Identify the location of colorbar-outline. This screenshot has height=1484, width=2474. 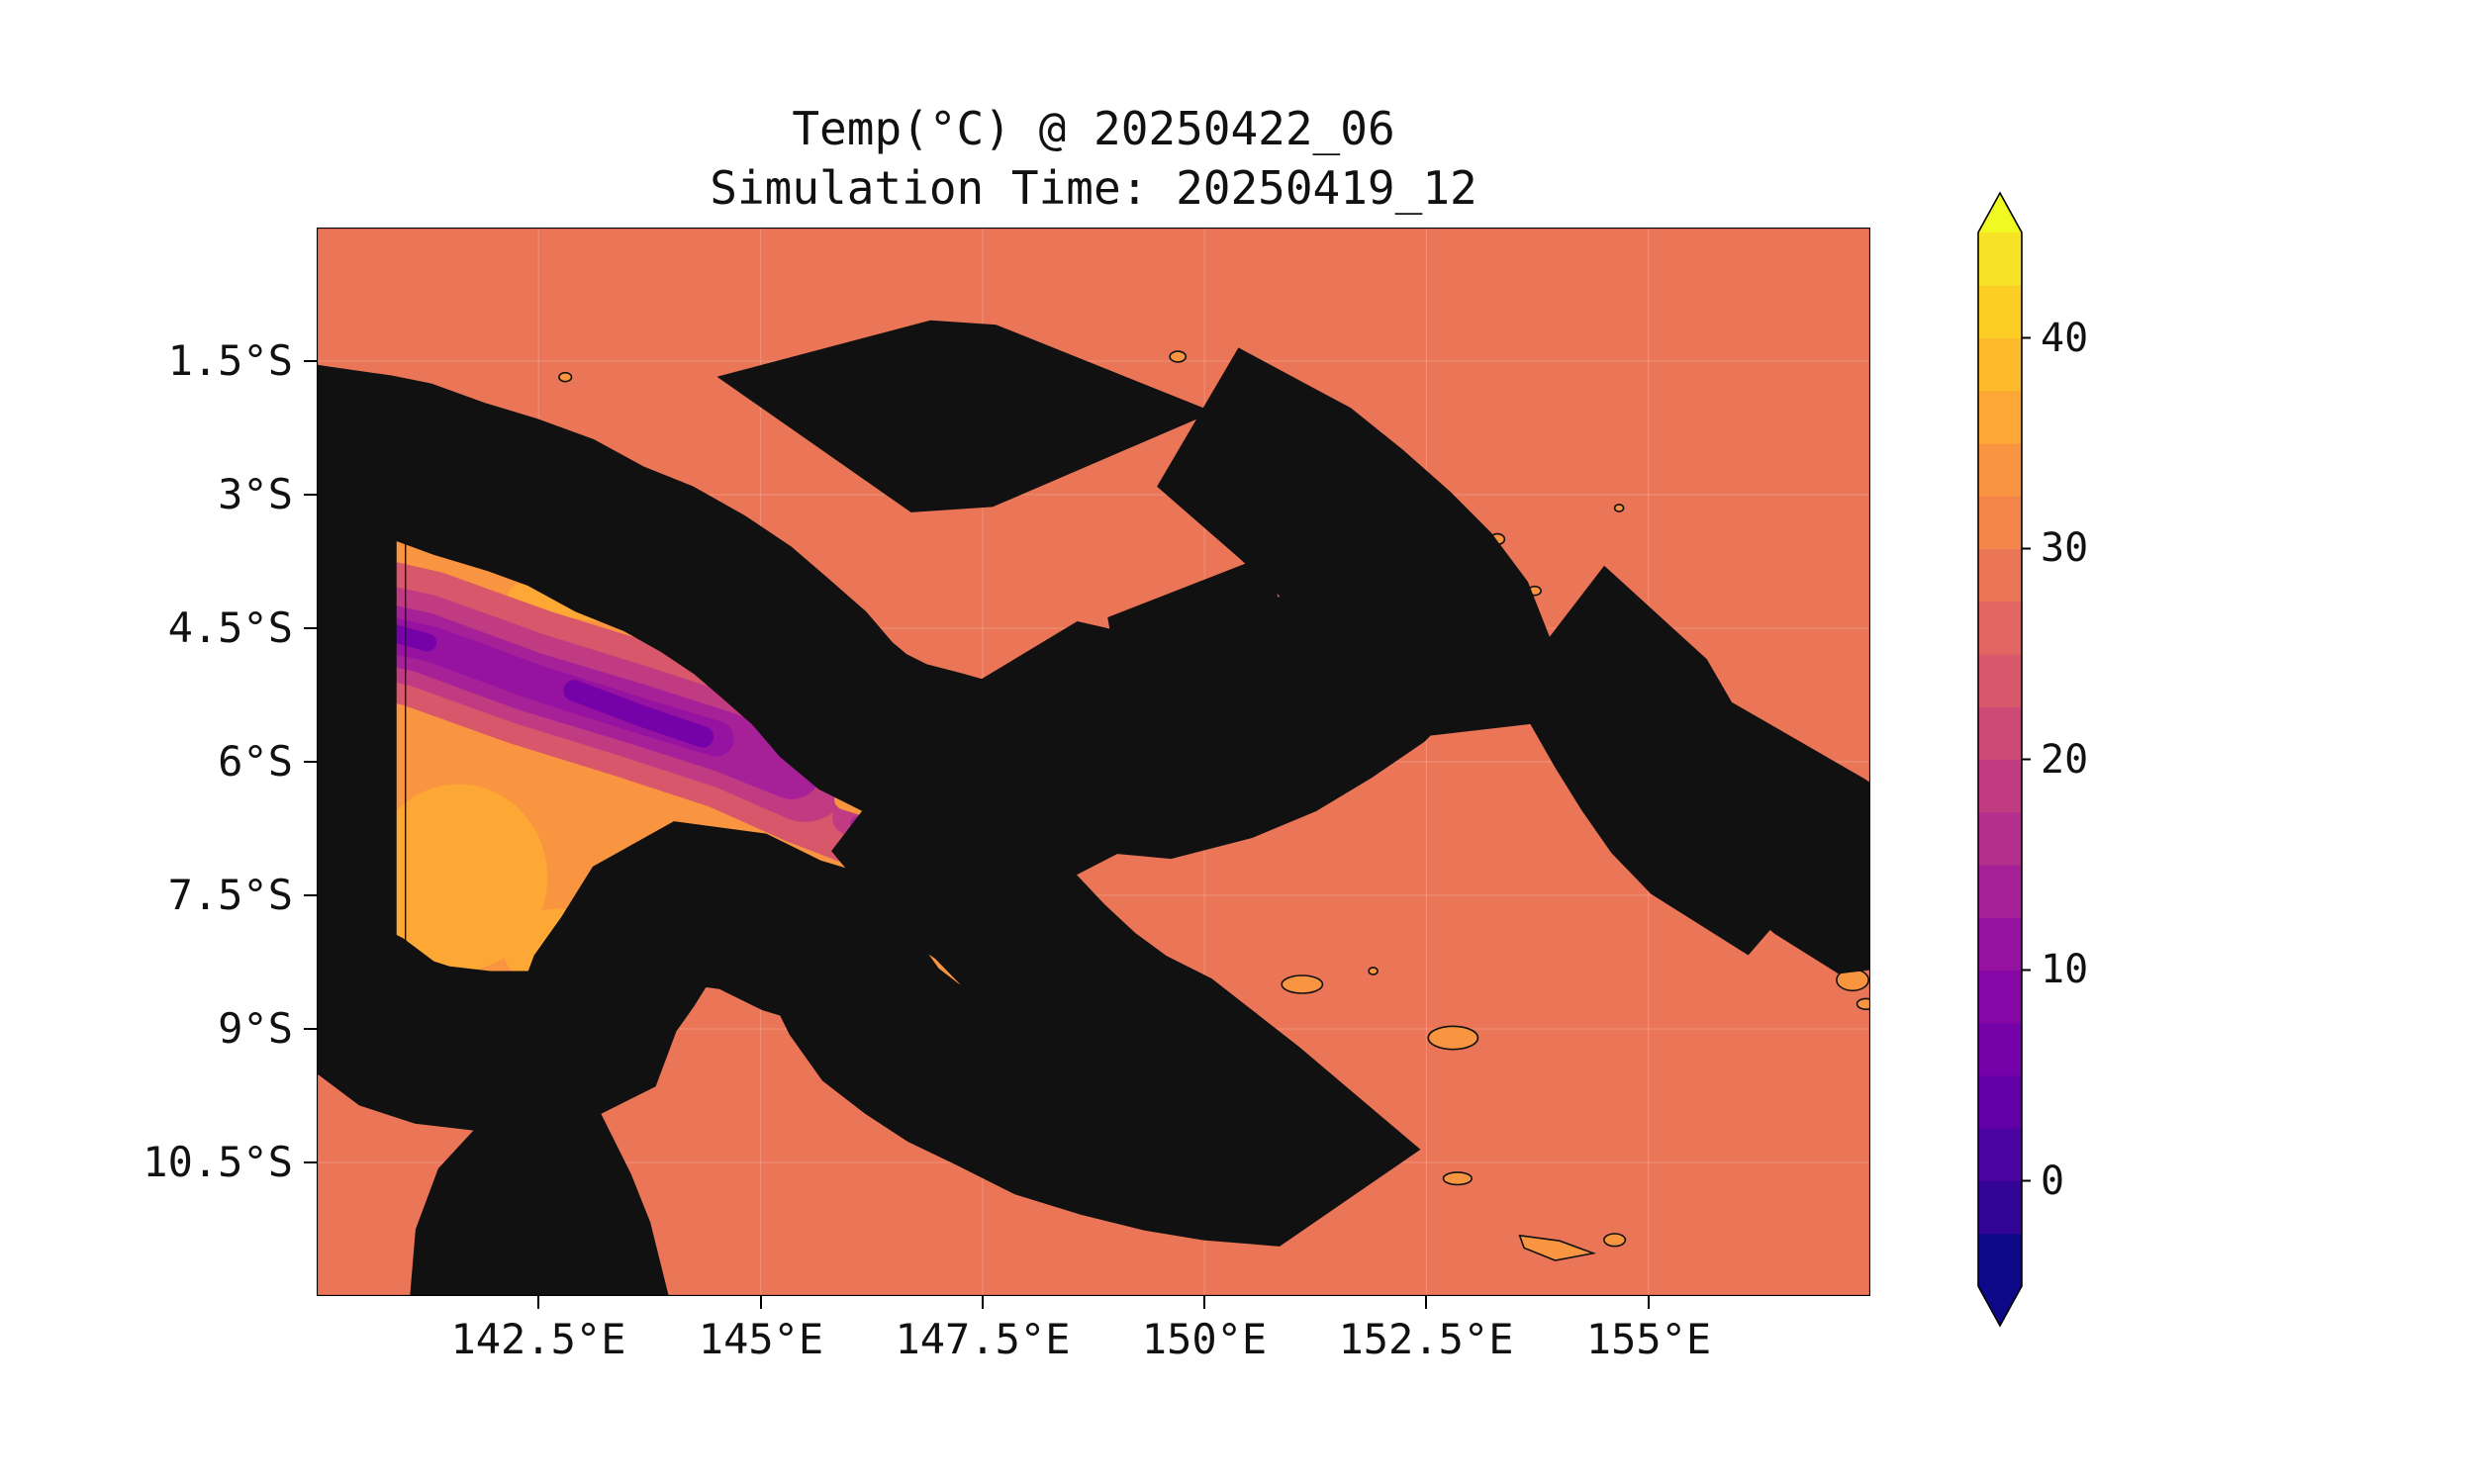
(2000, 759).